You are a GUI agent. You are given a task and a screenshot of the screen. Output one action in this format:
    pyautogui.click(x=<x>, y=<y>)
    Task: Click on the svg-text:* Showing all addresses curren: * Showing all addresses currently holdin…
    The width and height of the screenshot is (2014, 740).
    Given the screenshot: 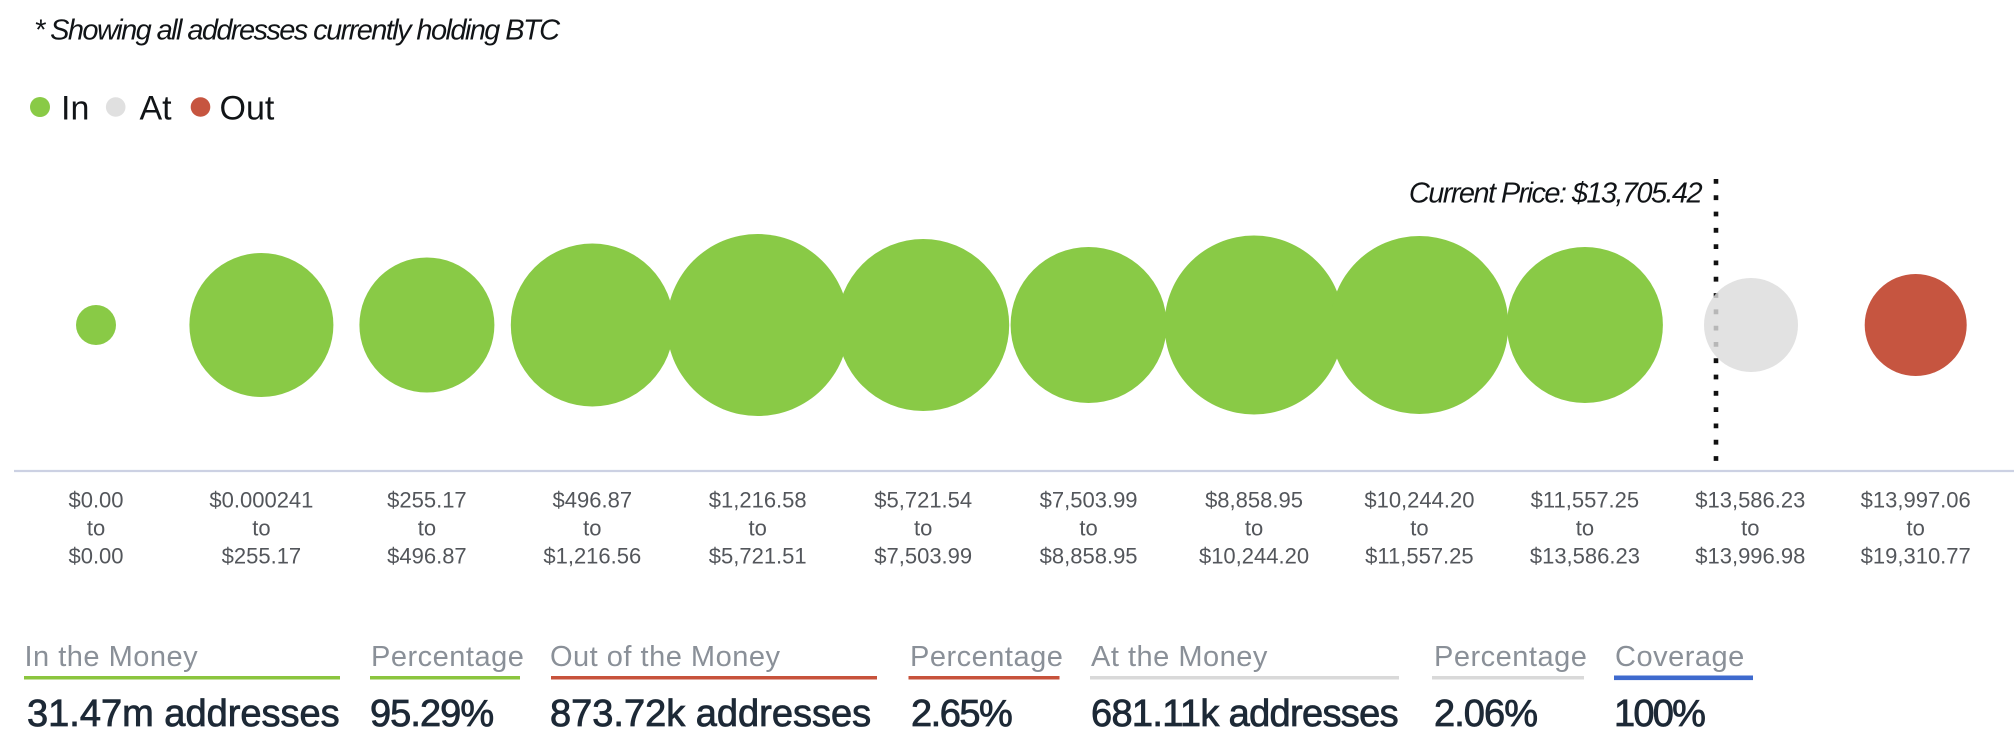 What is the action you would take?
    pyautogui.click(x=297, y=31)
    